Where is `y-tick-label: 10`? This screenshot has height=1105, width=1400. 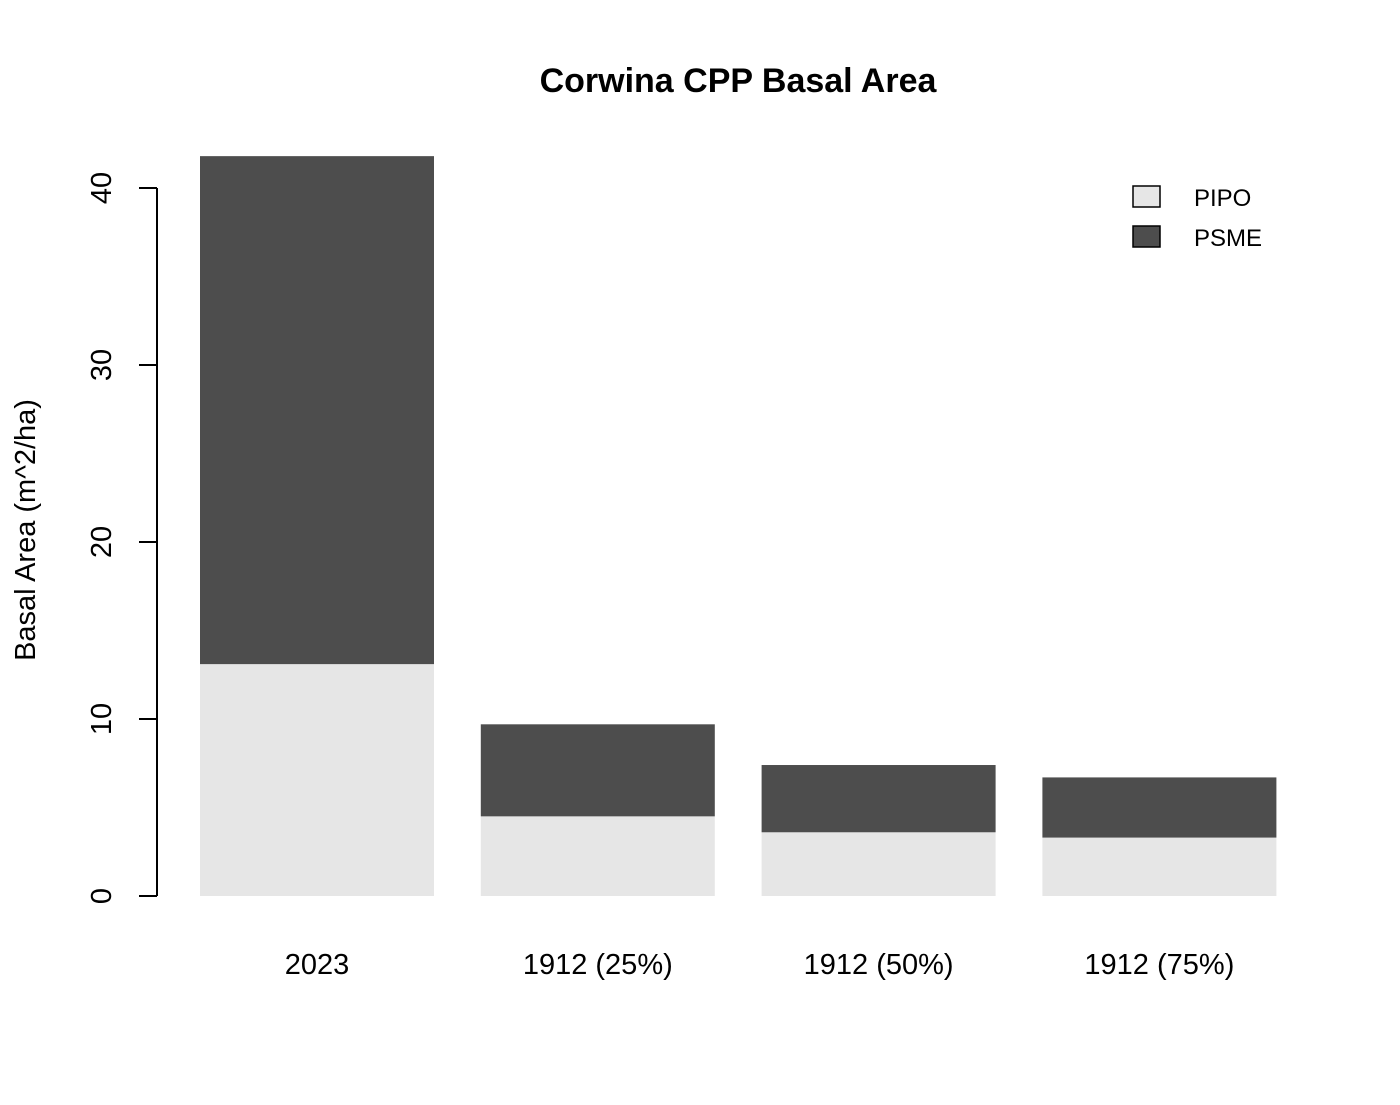 y-tick-label: 10 is located at coordinates (102, 719).